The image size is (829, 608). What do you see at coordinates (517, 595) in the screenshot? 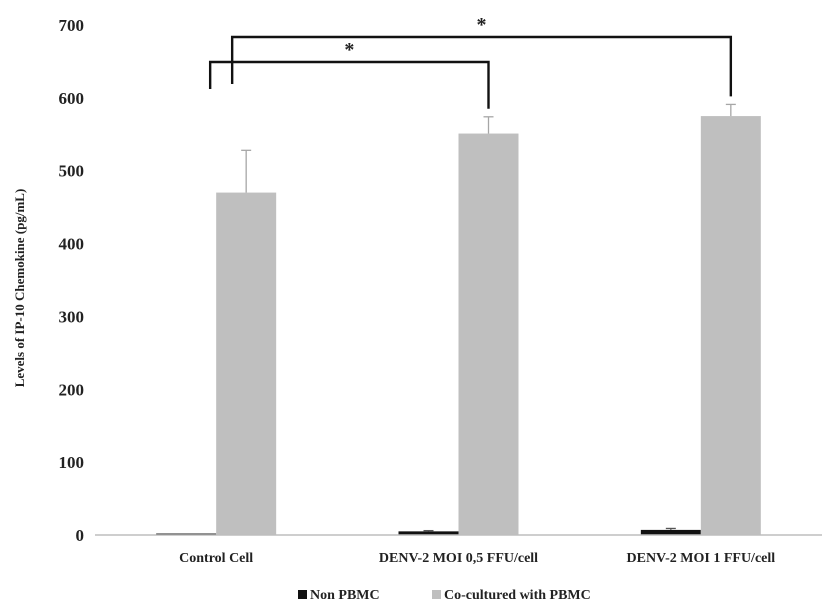
I see `legend-label: Co-cultured with PBMC` at bounding box center [517, 595].